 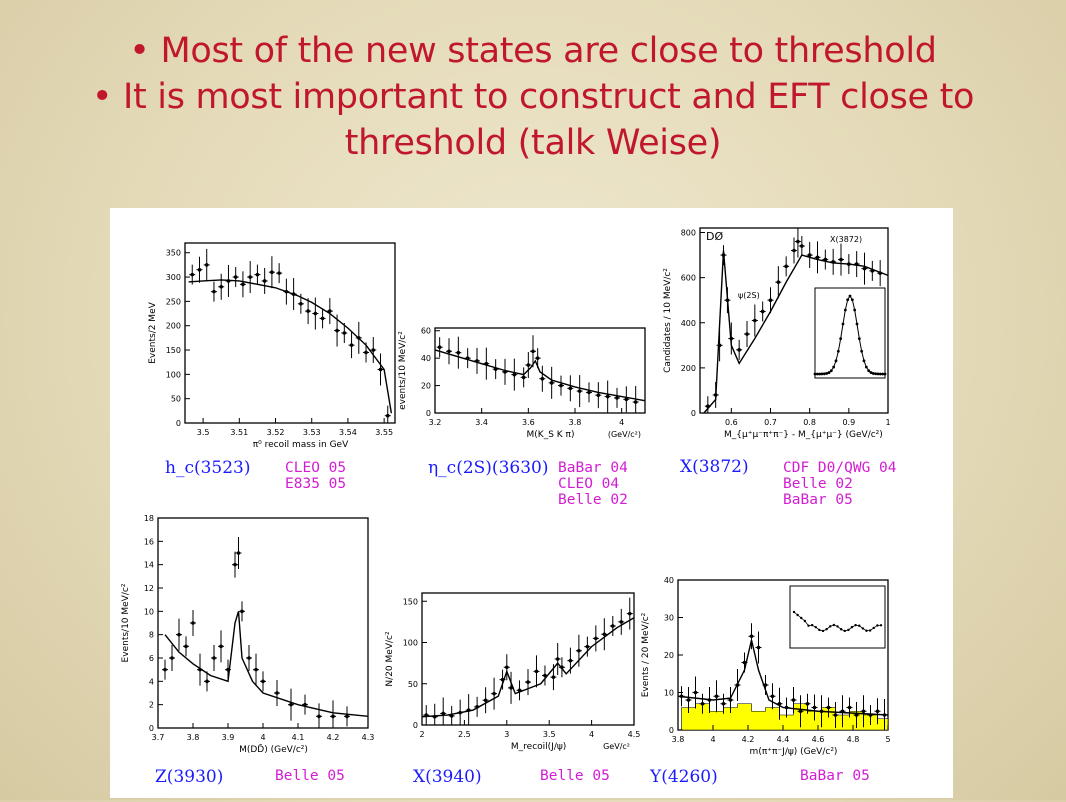 What do you see at coordinates (688, 323) in the screenshot?
I see `y-tick-label: 400` at bounding box center [688, 323].